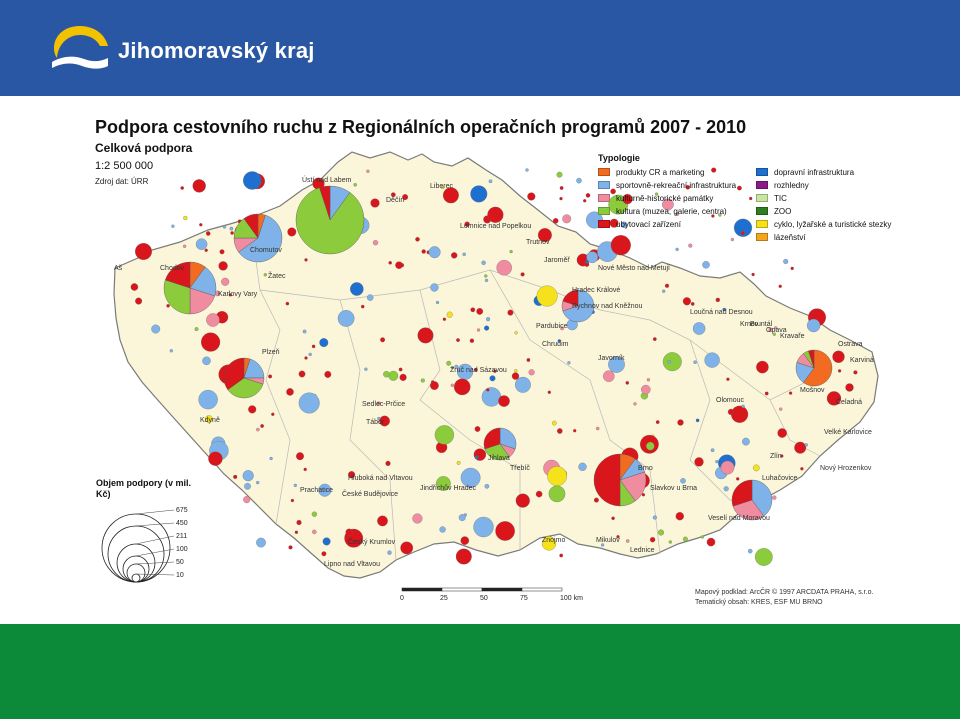 The height and width of the screenshot is (719, 960). Describe the element at coordinates (181, 536) in the screenshot. I see `size-value: 211` at that location.